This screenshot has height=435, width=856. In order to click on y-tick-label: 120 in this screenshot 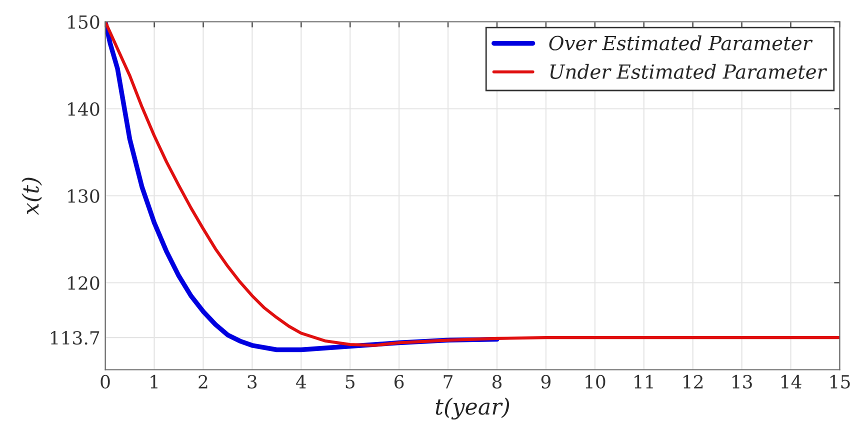, I will do `click(84, 283)`.